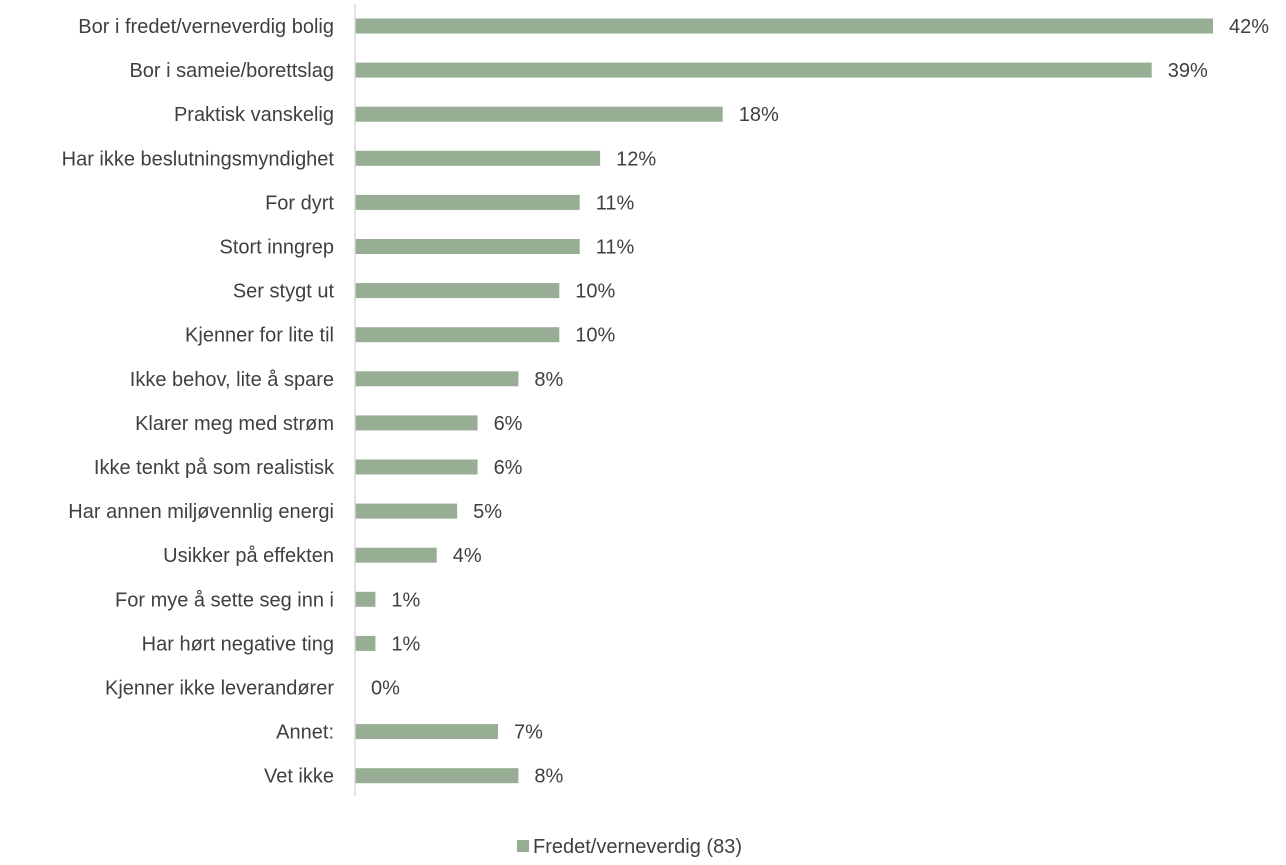  I want to click on category-label: Vet ikke, so click(299, 777).